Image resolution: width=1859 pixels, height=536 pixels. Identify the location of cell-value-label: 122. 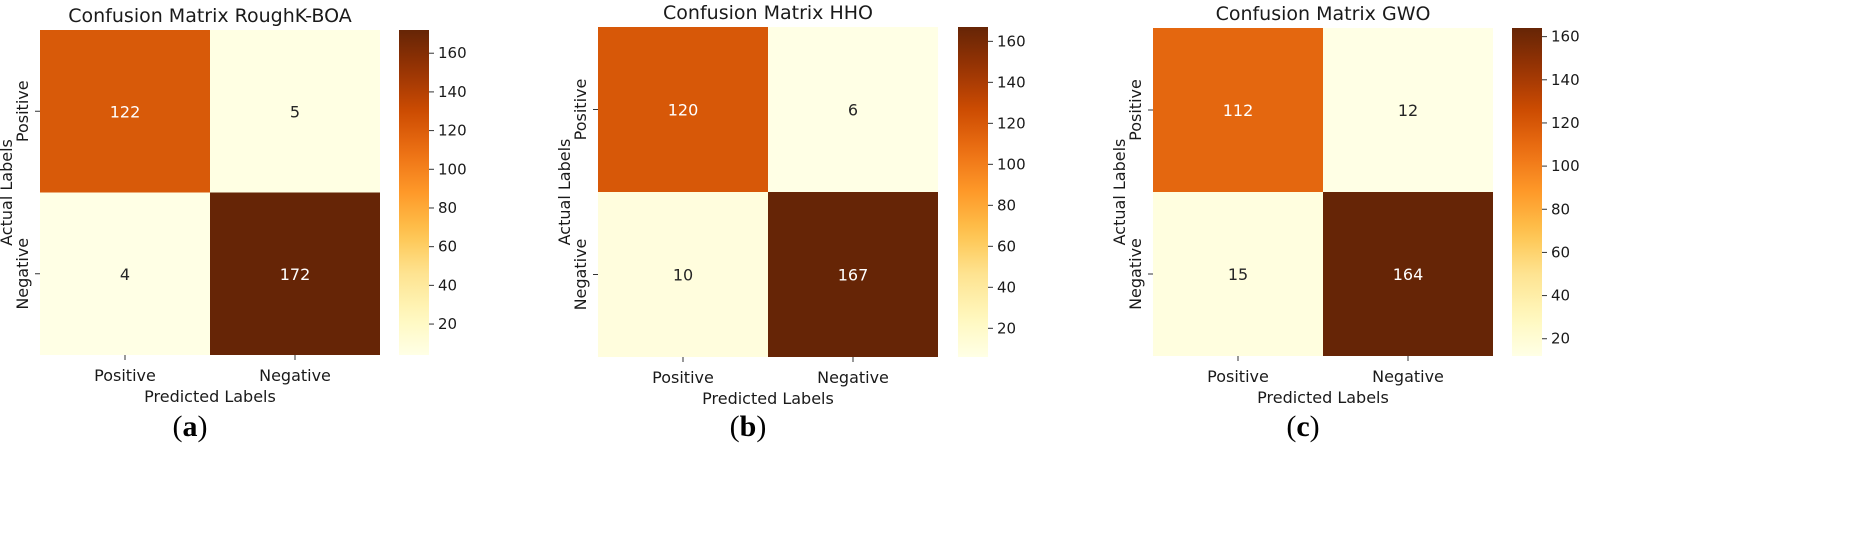
(125, 111).